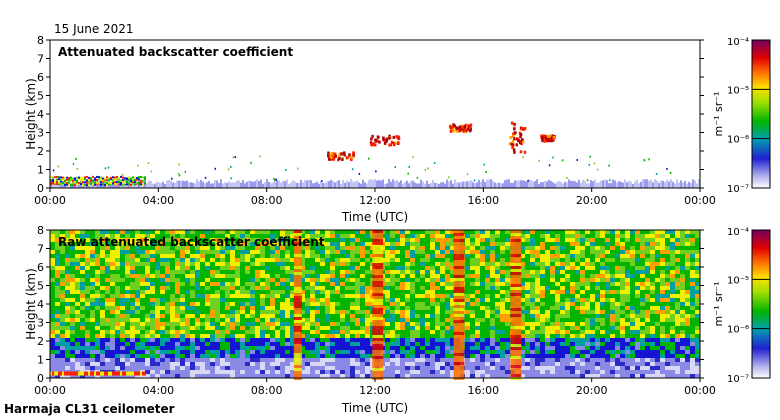 This screenshot has height=420, width=780. I want to click on colorbar-gradient, so click(761, 114).